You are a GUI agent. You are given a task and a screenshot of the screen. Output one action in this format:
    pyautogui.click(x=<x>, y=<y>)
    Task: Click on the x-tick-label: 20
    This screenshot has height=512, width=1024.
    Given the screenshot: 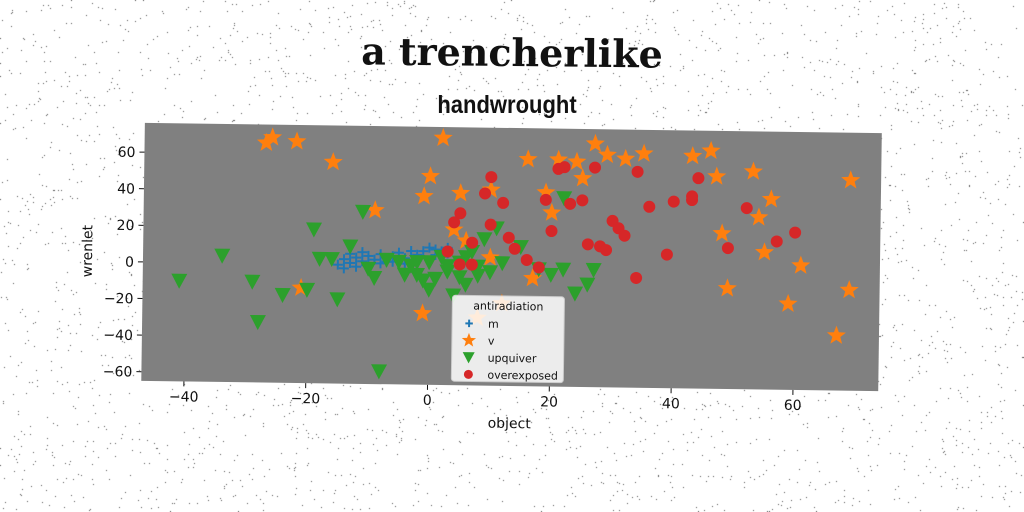 What is the action you would take?
    pyautogui.click(x=549, y=402)
    